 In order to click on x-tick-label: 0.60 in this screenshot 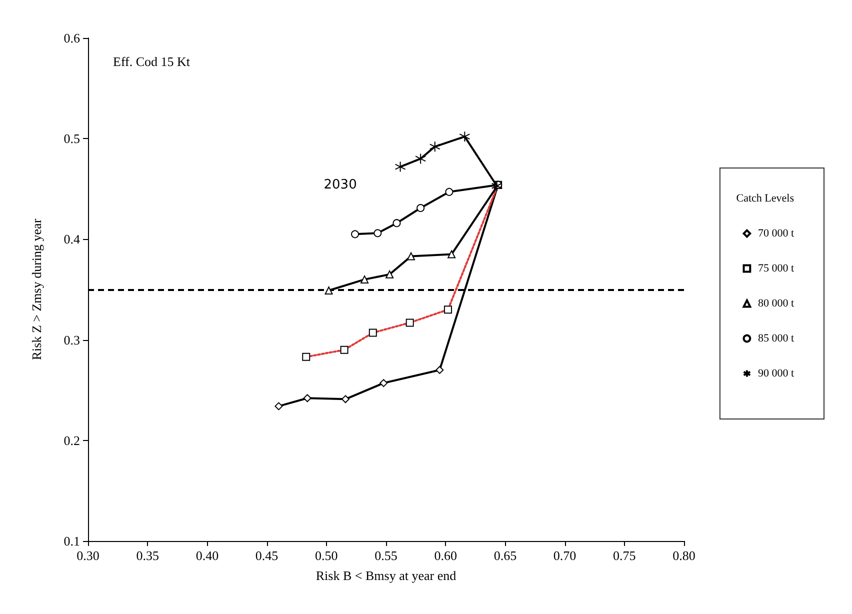, I will do `click(445, 555)`.